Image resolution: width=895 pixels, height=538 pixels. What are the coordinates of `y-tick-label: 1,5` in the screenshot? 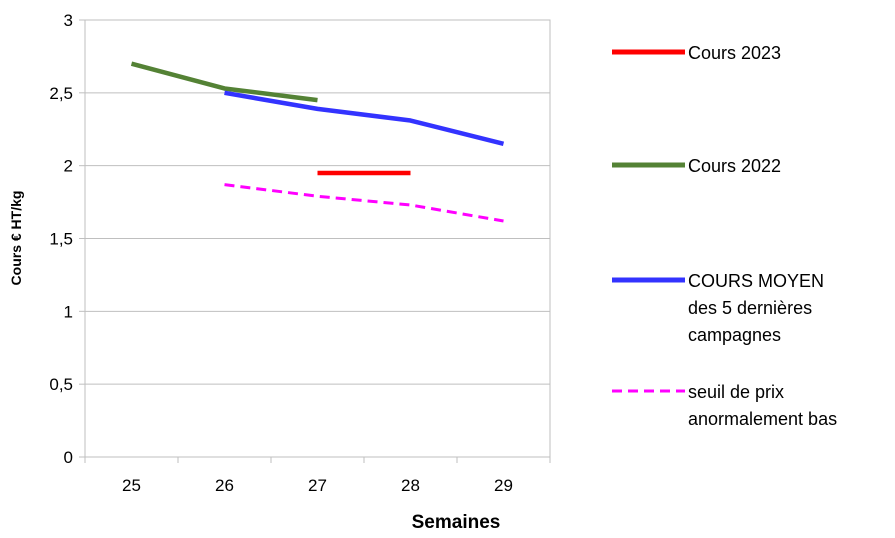 It's located at (61, 239).